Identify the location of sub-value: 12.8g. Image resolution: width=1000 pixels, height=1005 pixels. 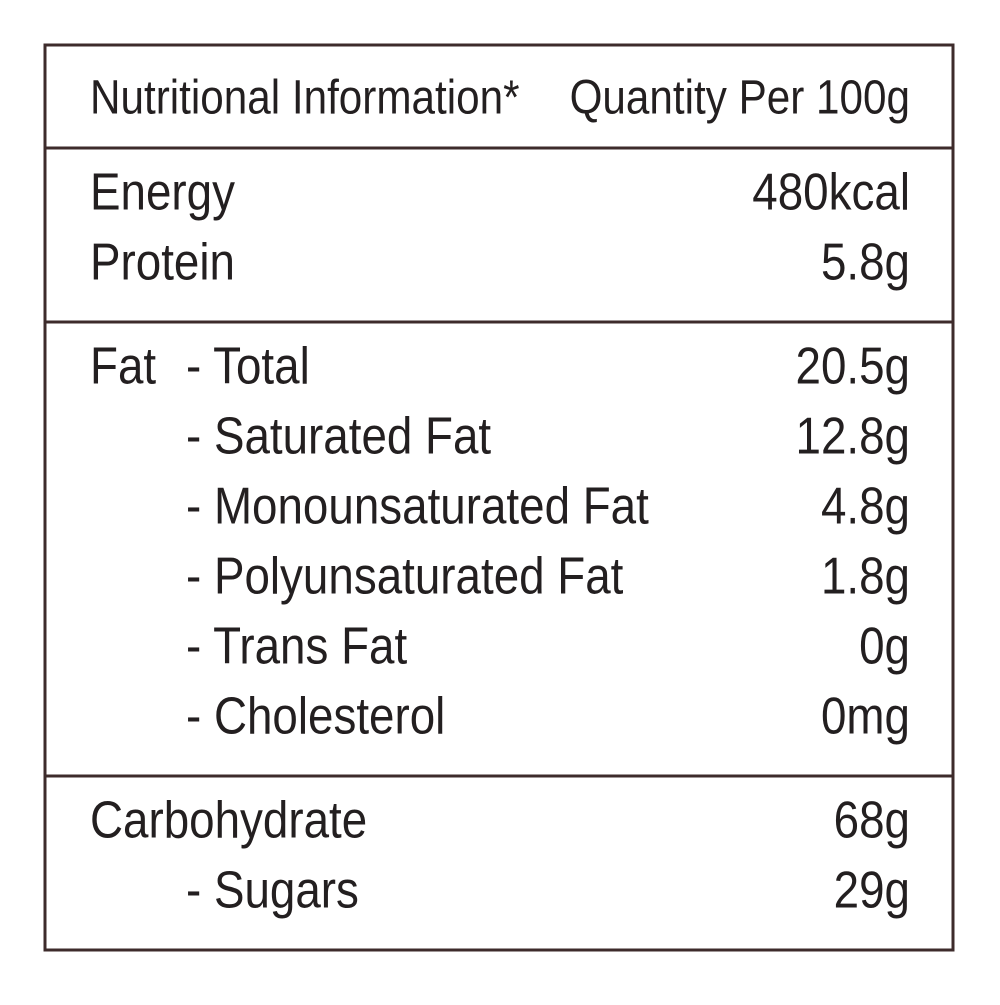
(853, 436).